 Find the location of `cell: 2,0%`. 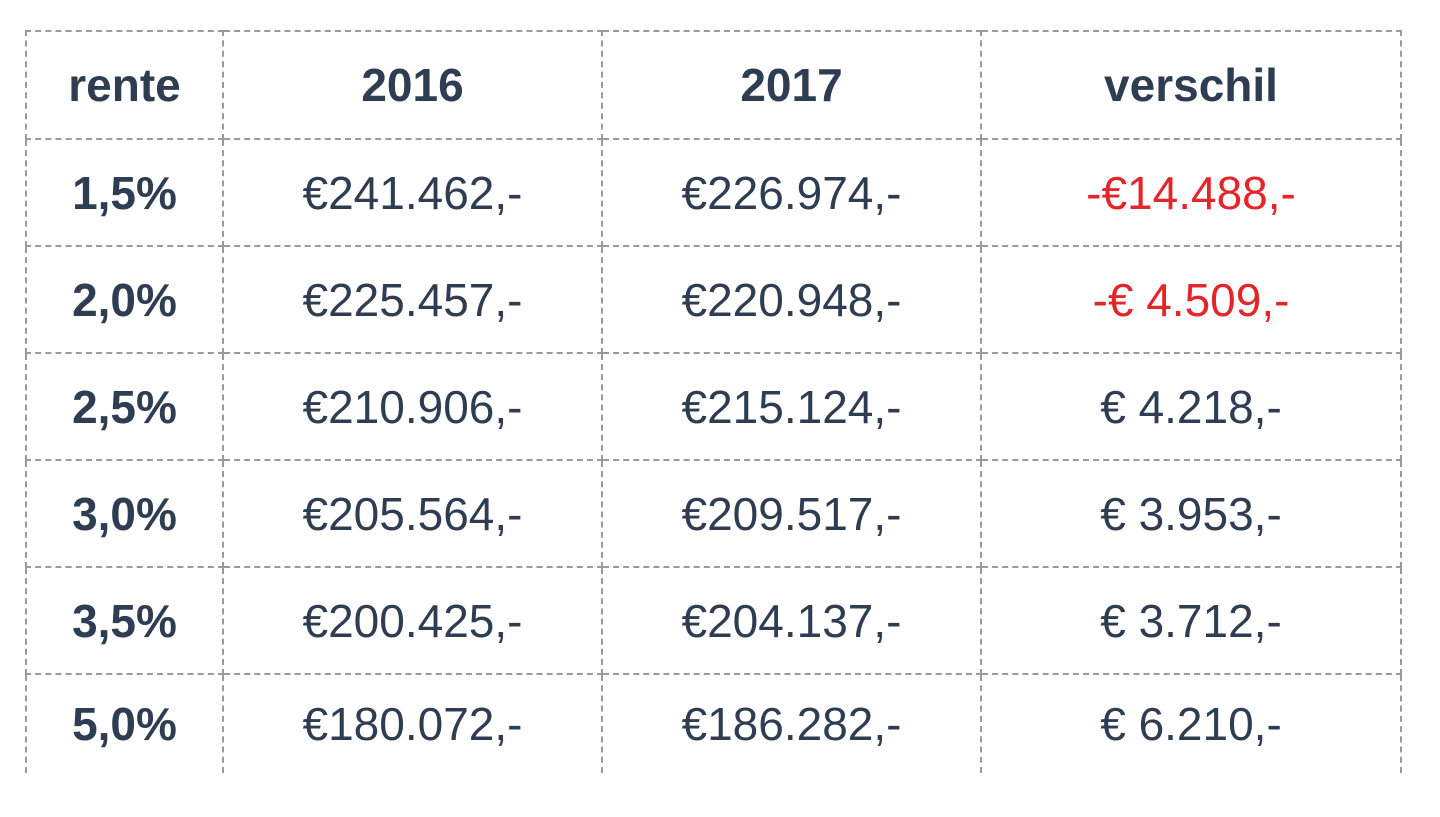

cell: 2,0% is located at coordinates (124, 299).